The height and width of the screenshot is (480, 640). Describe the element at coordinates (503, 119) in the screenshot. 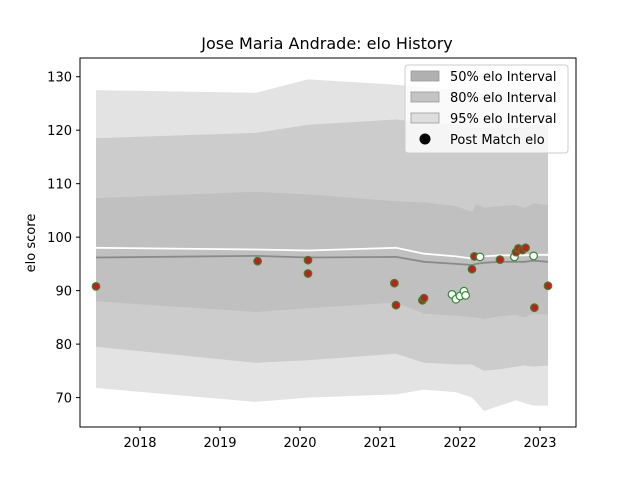

I see `legend-label: 95% elo Interval` at that location.